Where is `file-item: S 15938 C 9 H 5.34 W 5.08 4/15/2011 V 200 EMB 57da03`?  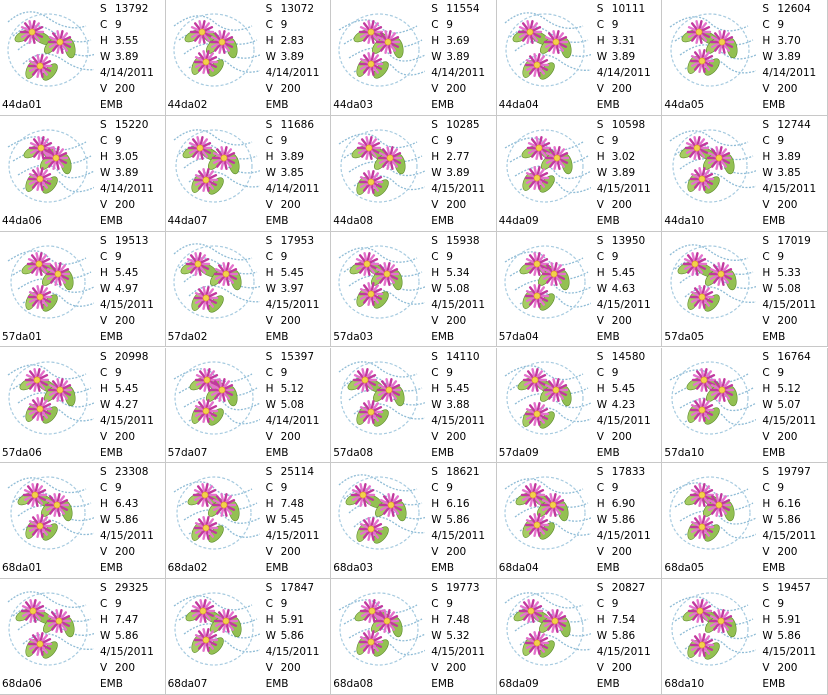 file-item: S 15938 C 9 H 5.34 W 5.08 4/15/2011 V 200 EMB 57da03 is located at coordinates (414, 289).